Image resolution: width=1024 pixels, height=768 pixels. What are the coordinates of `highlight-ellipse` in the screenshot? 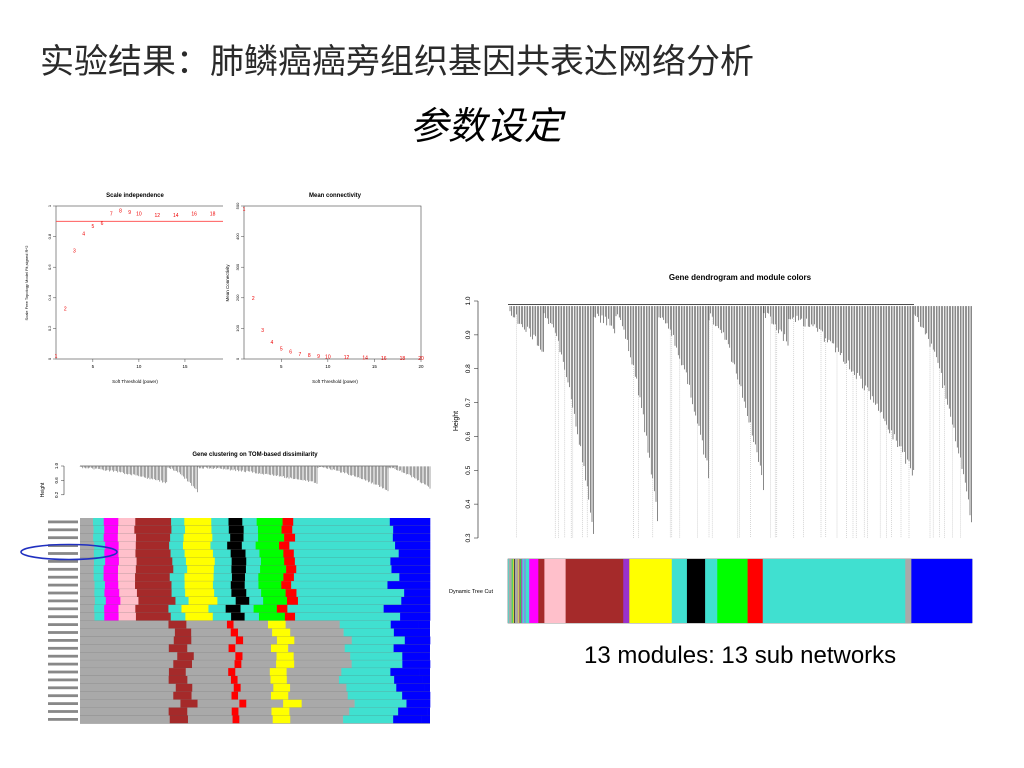 It's located at (69, 552).